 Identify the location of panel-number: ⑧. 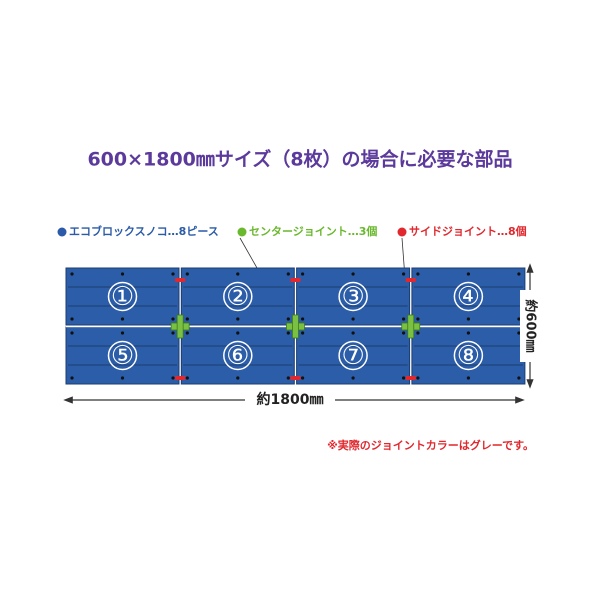
(468, 356).